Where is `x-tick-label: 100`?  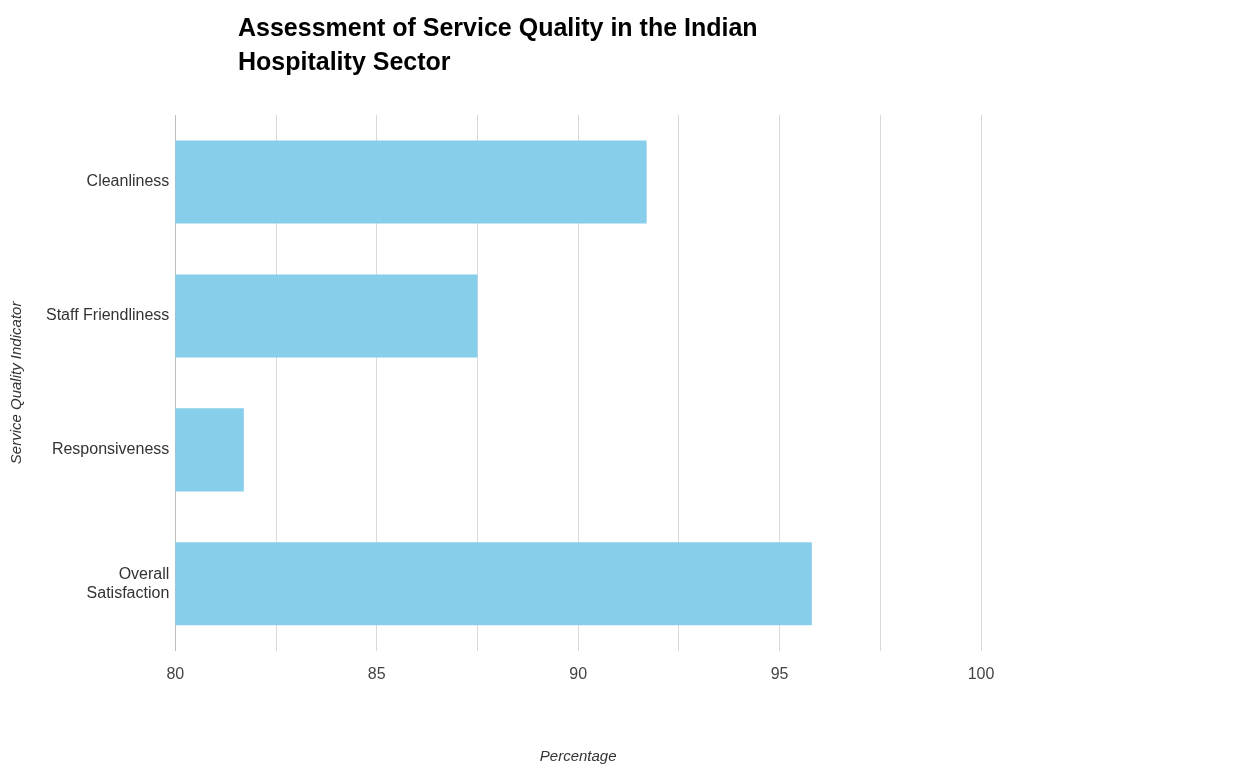 x-tick-label: 100 is located at coordinates (981, 673).